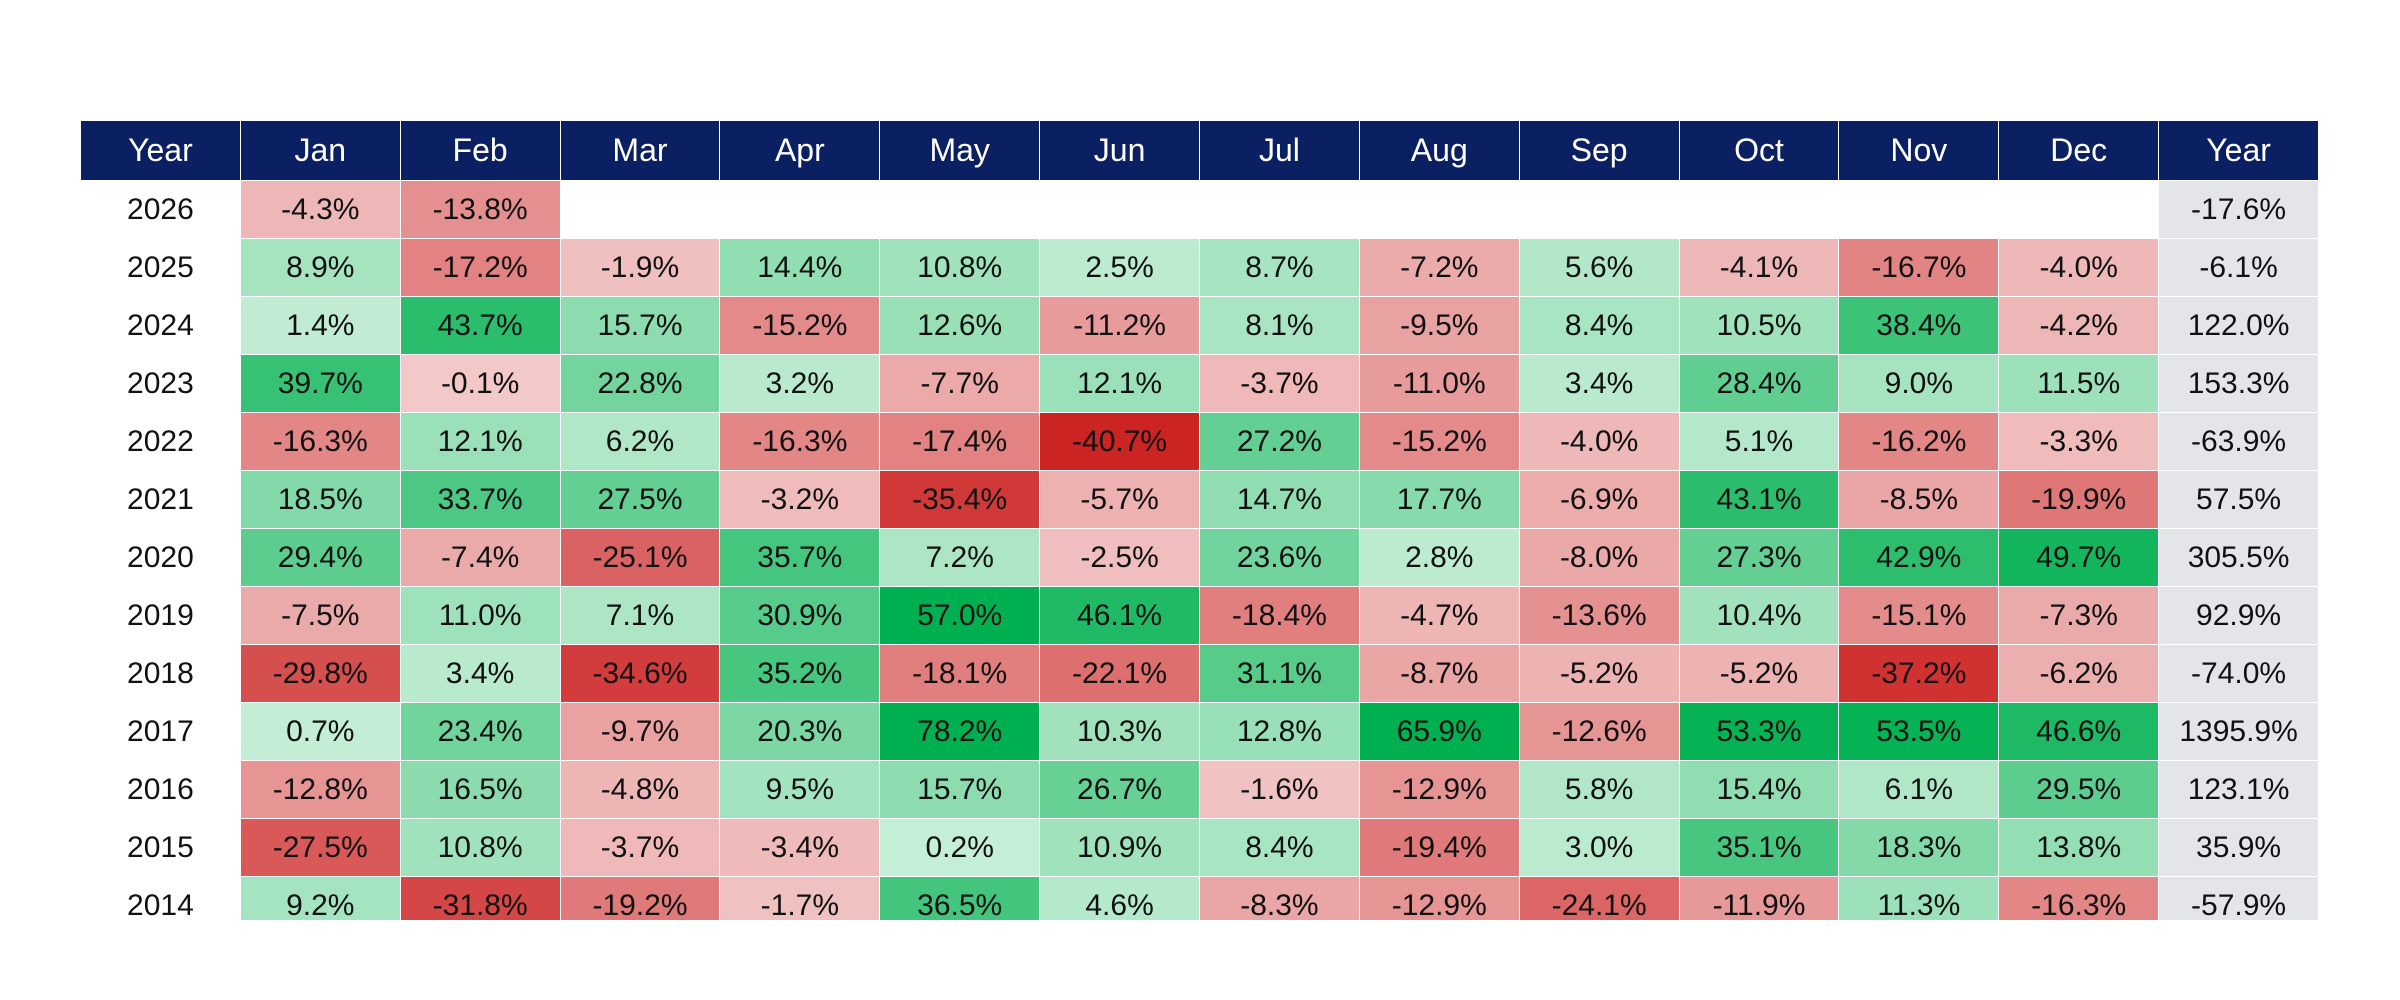  What do you see at coordinates (1120, 616) in the screenshot?
I see `month-return: 46.1%` at bounding box center [1120, 616].